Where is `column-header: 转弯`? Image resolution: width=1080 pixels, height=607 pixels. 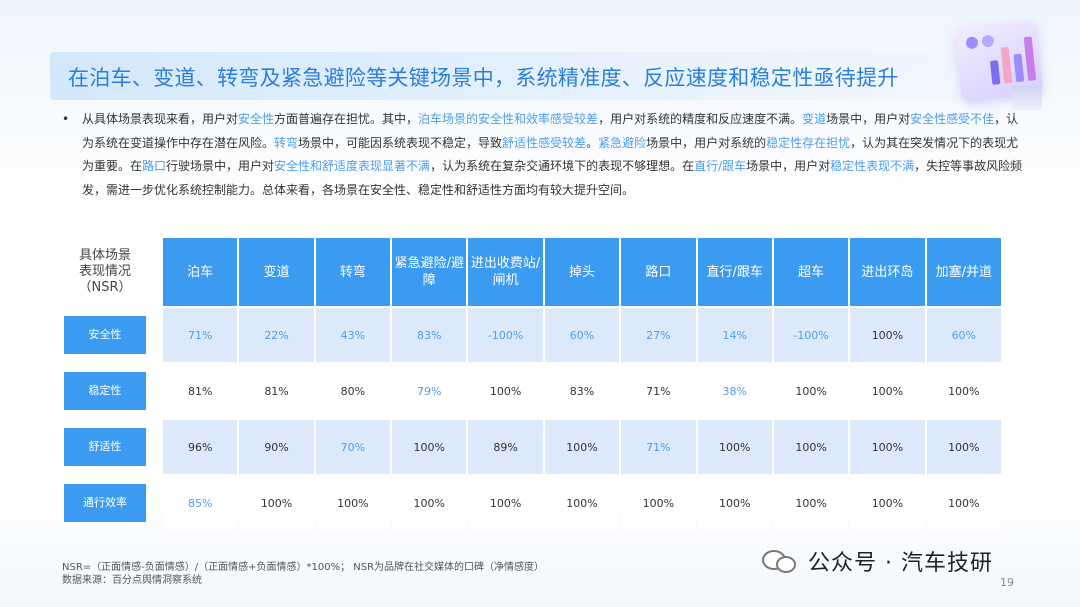
column-header: 转弯 is located at coordinates (353, 272).